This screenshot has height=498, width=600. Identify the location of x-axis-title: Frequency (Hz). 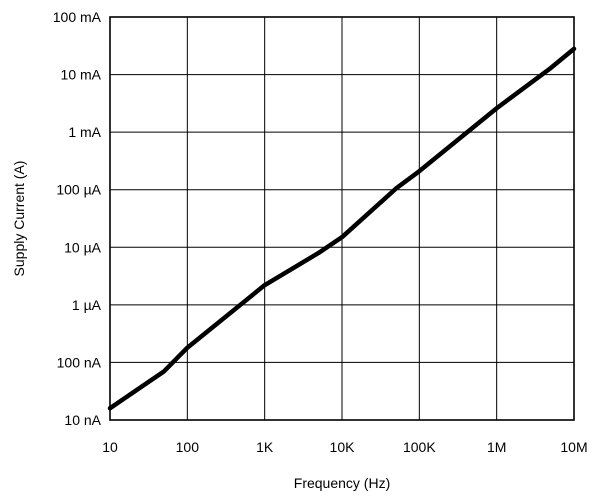
(342, 483).